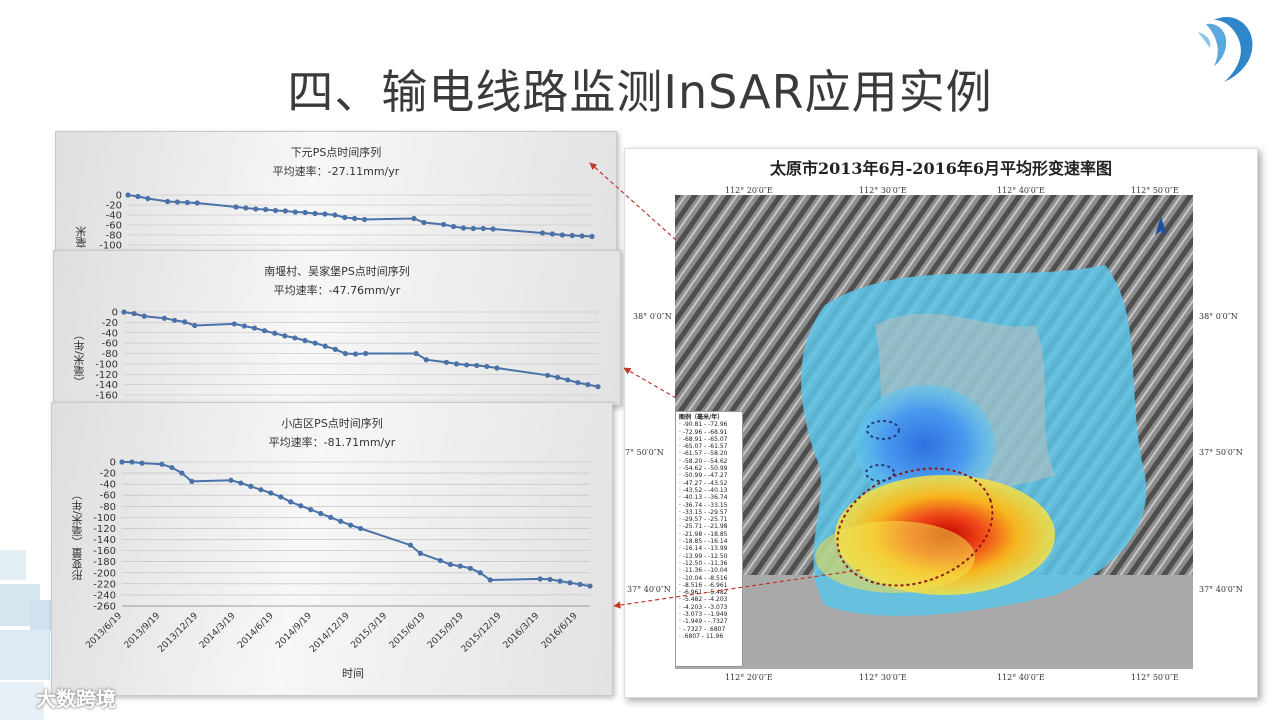 This screenshot has height=720, width=1280. Describe the element at coordinates (703, 527) in the screenshot. I see `legend-item: · -25.71 - -21.98` at that location.